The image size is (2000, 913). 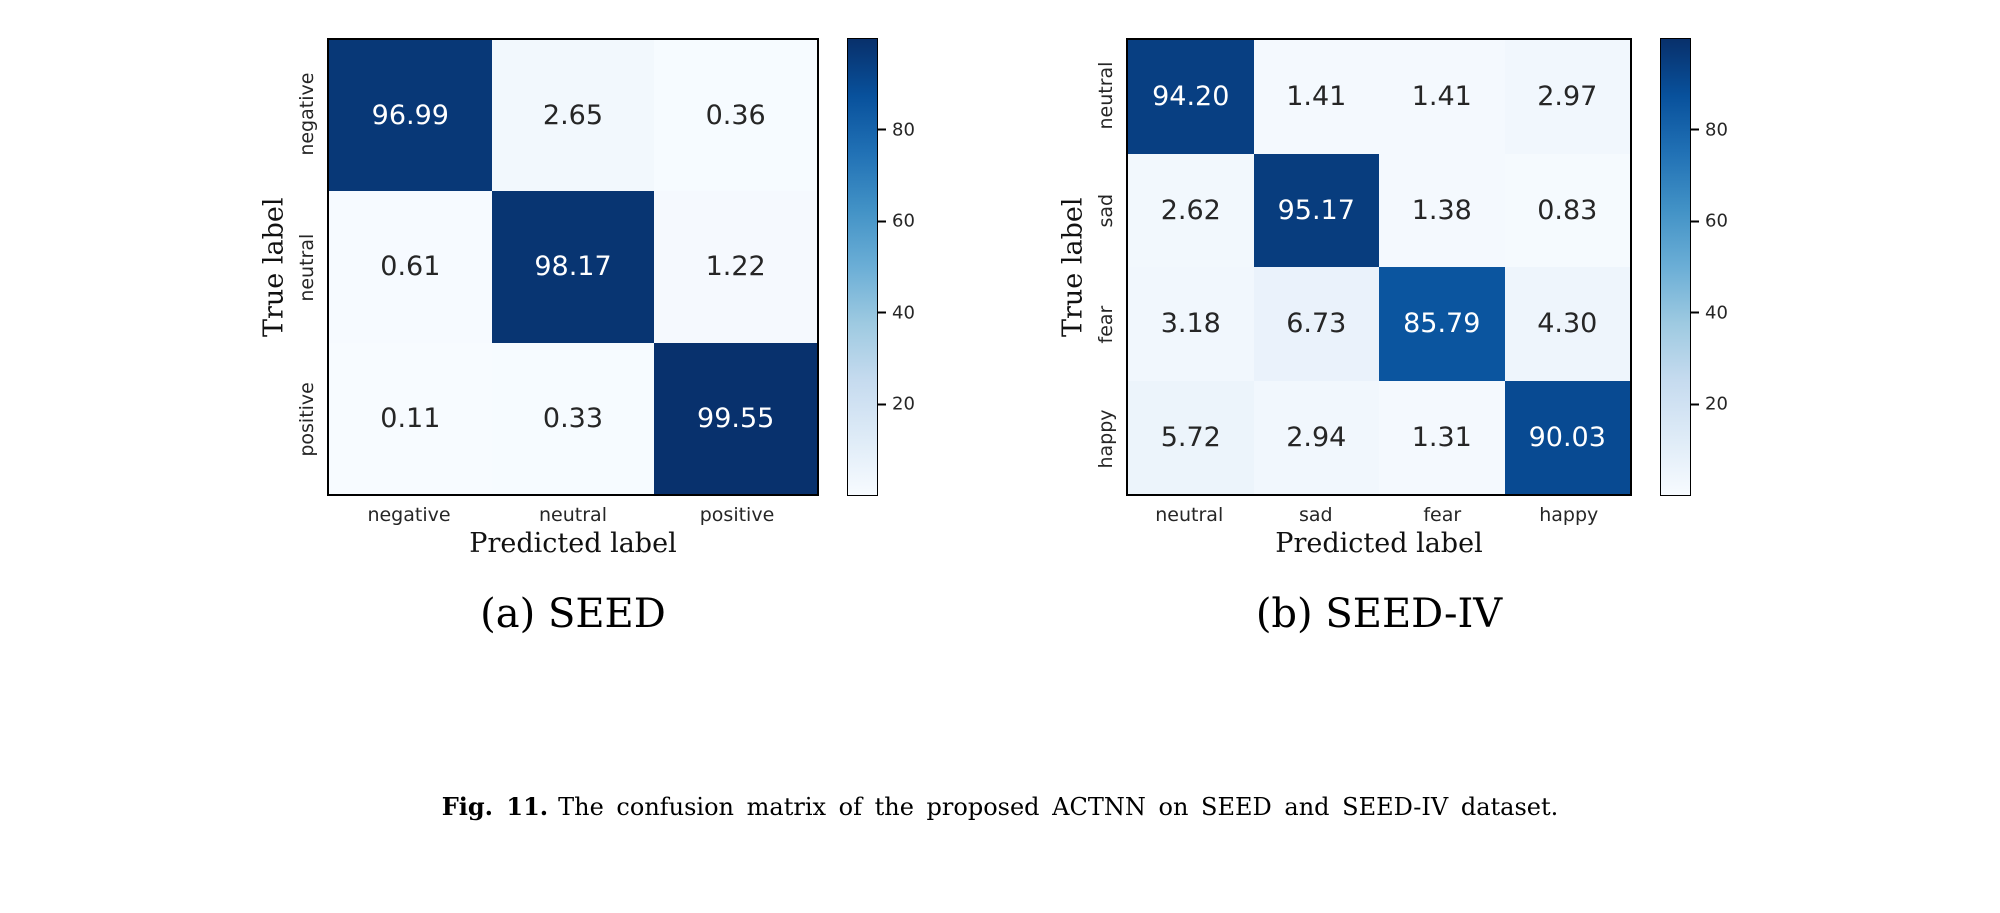 What do you see at coordinates (1316, 437) in the screenshot?
I see `matrix-cell: 2.94` at bounding box center [1316, 437].